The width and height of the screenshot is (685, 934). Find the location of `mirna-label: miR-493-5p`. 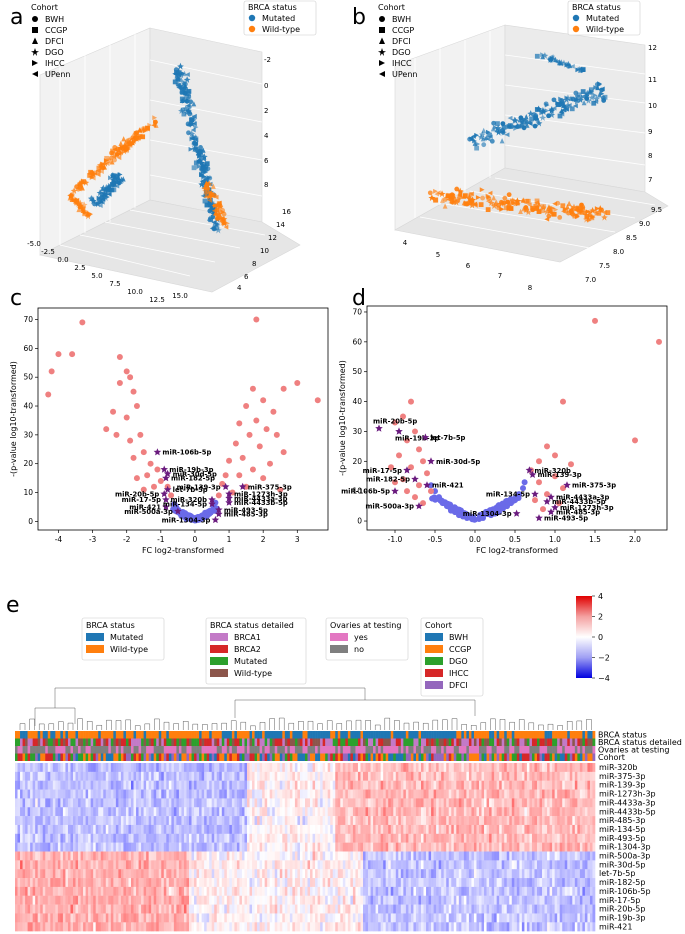

mirna-label: miR-493-5p is located at coordinates (246, 510).